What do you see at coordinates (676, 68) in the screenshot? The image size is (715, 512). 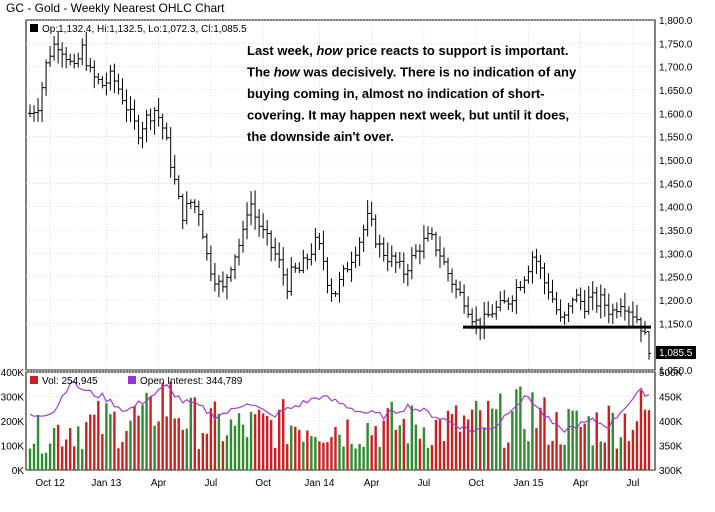 I see `price-tick-label: 1,700.0` at bounding box center [676, 68].